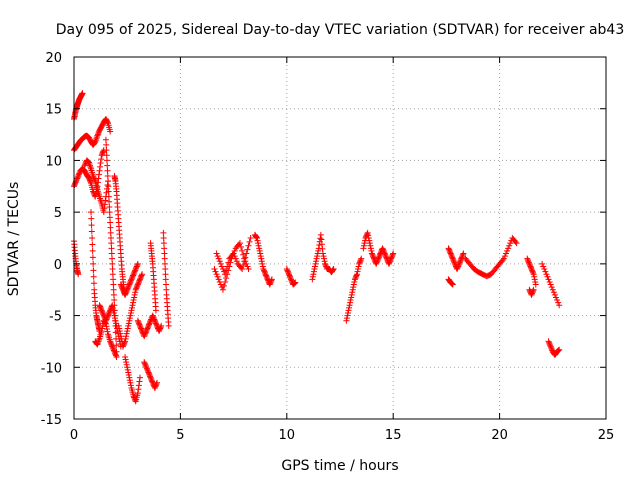  What do you see at coordinates (606, 435) in the screenshot?
I see `x-tick-label: 25` at bounding box center [606, 435].